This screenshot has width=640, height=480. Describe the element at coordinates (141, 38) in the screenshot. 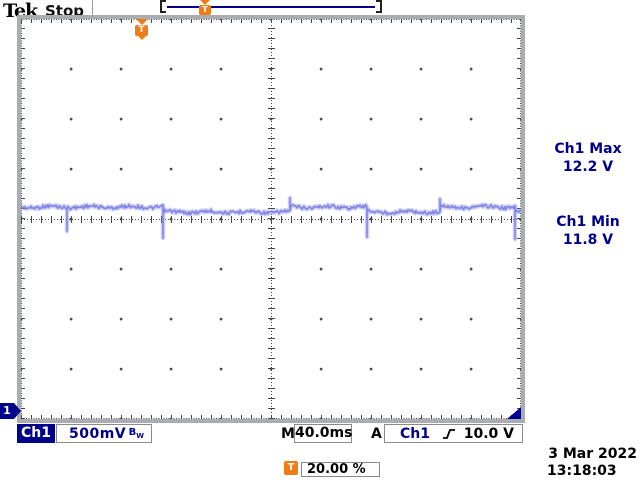

I see `trigger-marker-tip-icon` at that location.